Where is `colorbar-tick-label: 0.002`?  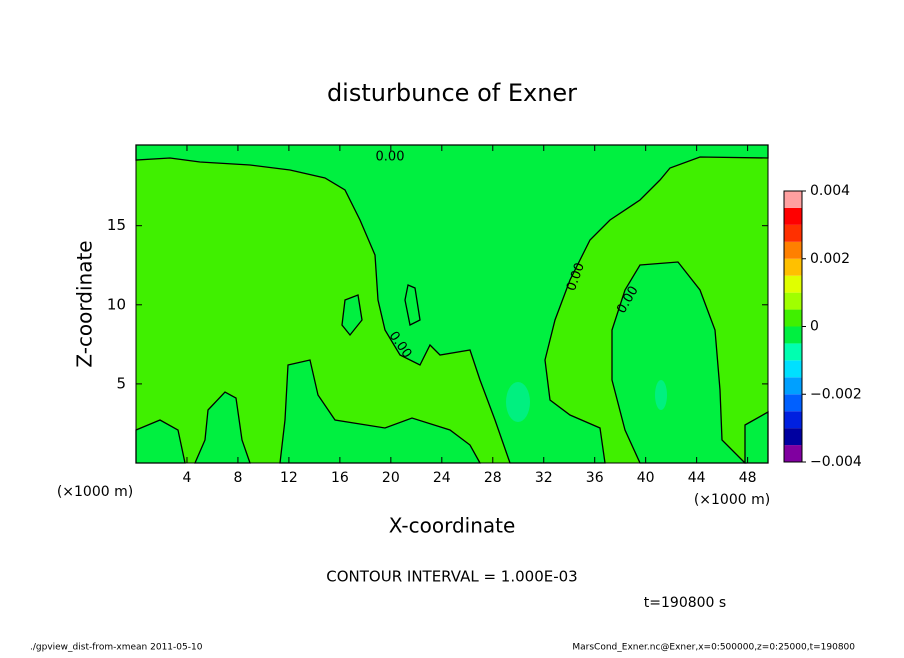 colorbar-tick-label: 0.002 is located at coordinates (830, 259).